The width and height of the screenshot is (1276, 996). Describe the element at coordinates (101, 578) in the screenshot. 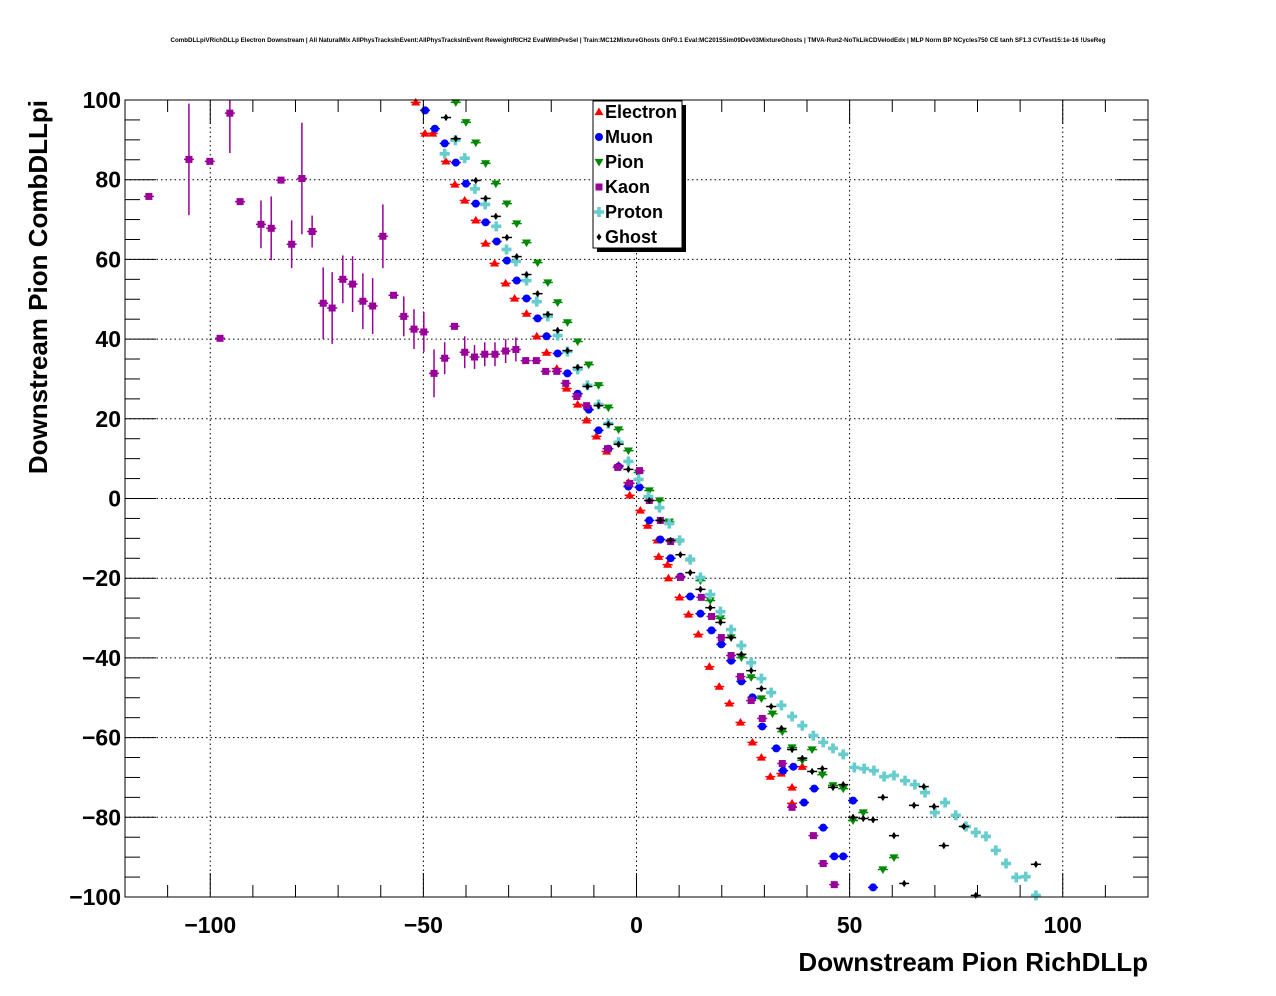

I see `y-tick-label: −20` at that location.